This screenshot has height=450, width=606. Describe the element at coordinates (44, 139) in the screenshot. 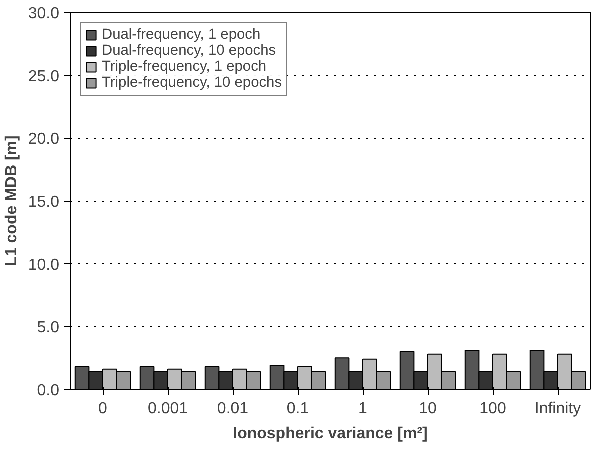

I see `y-tick-label: 20.0` at that location.